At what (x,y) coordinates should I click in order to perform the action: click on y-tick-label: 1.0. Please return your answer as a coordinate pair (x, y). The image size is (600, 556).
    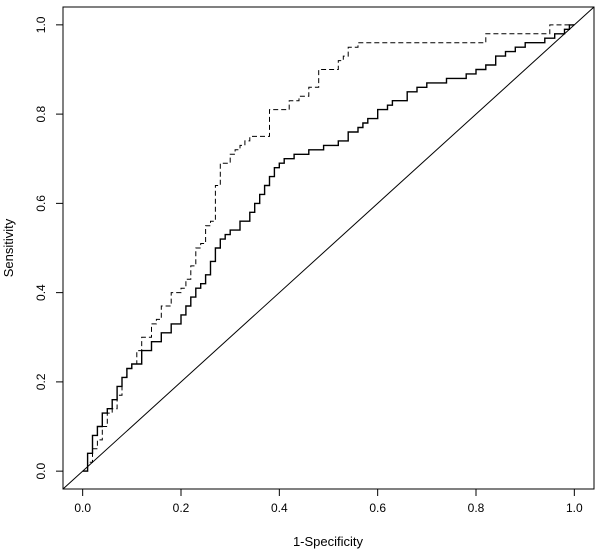
    Looking at the image, I should click on (41, 24).